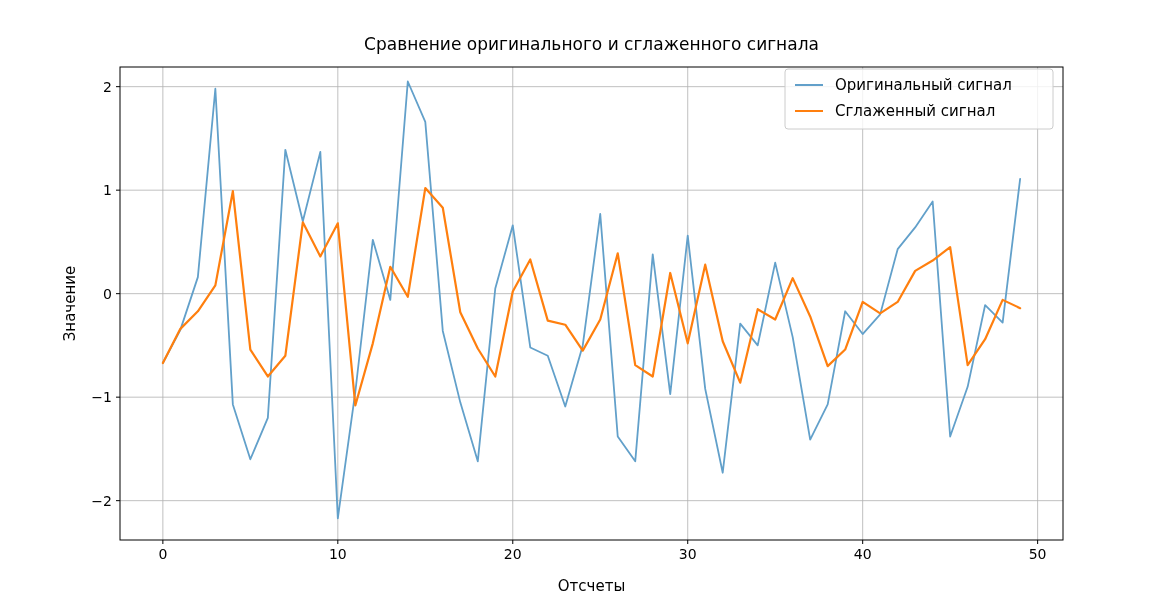  I want to click on legend-label: Сглаженный сигнал, so click(915, 111).